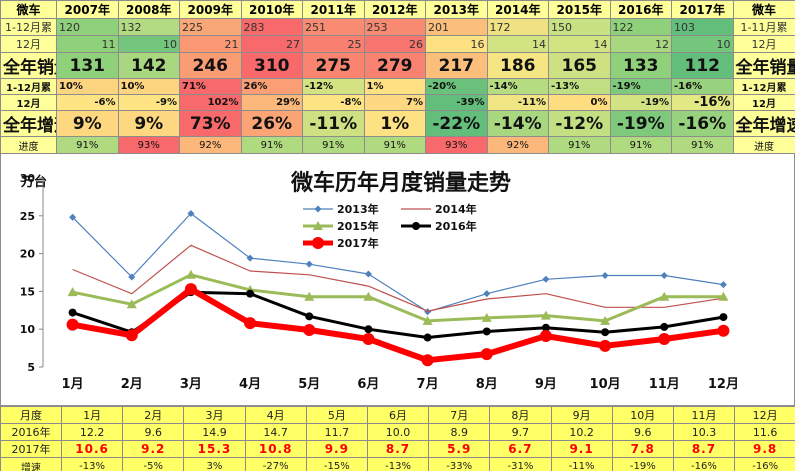  What do you see at coordinates (275, 464) in the screenshot?
I see `detail-value-cell: -27%` at bounding box center [275, 464].